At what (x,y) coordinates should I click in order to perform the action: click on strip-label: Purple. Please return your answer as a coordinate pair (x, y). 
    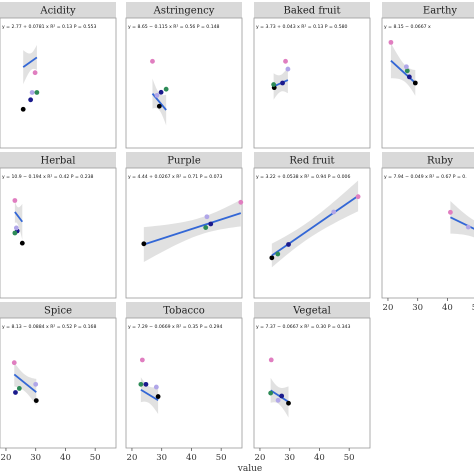
    Looking at the image, I should click on (184, 161).